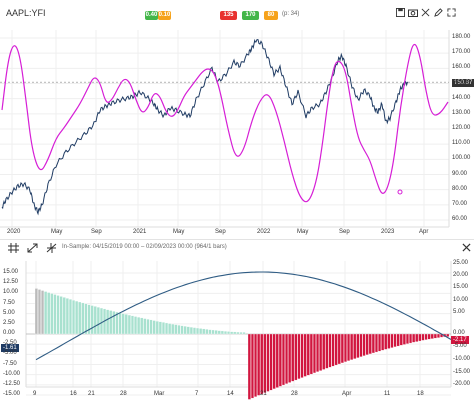 The height and width of the screenshot is (400, 474). What do you see at coordinates (400, 192) in the screenshot?
I see `cycle-marker` at bounding box center [400, 192].